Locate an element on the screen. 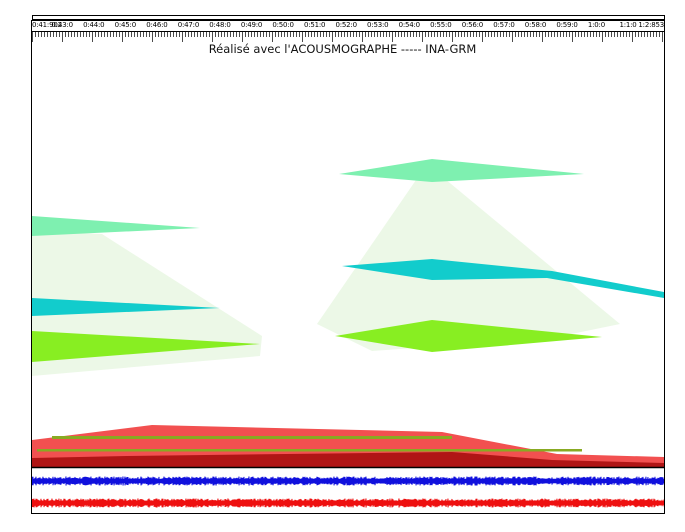 Image resolution: width=685 pixels, height=532 pixels. ruler-tick-label: 0:59:0 is located at coordinates (567, 25).